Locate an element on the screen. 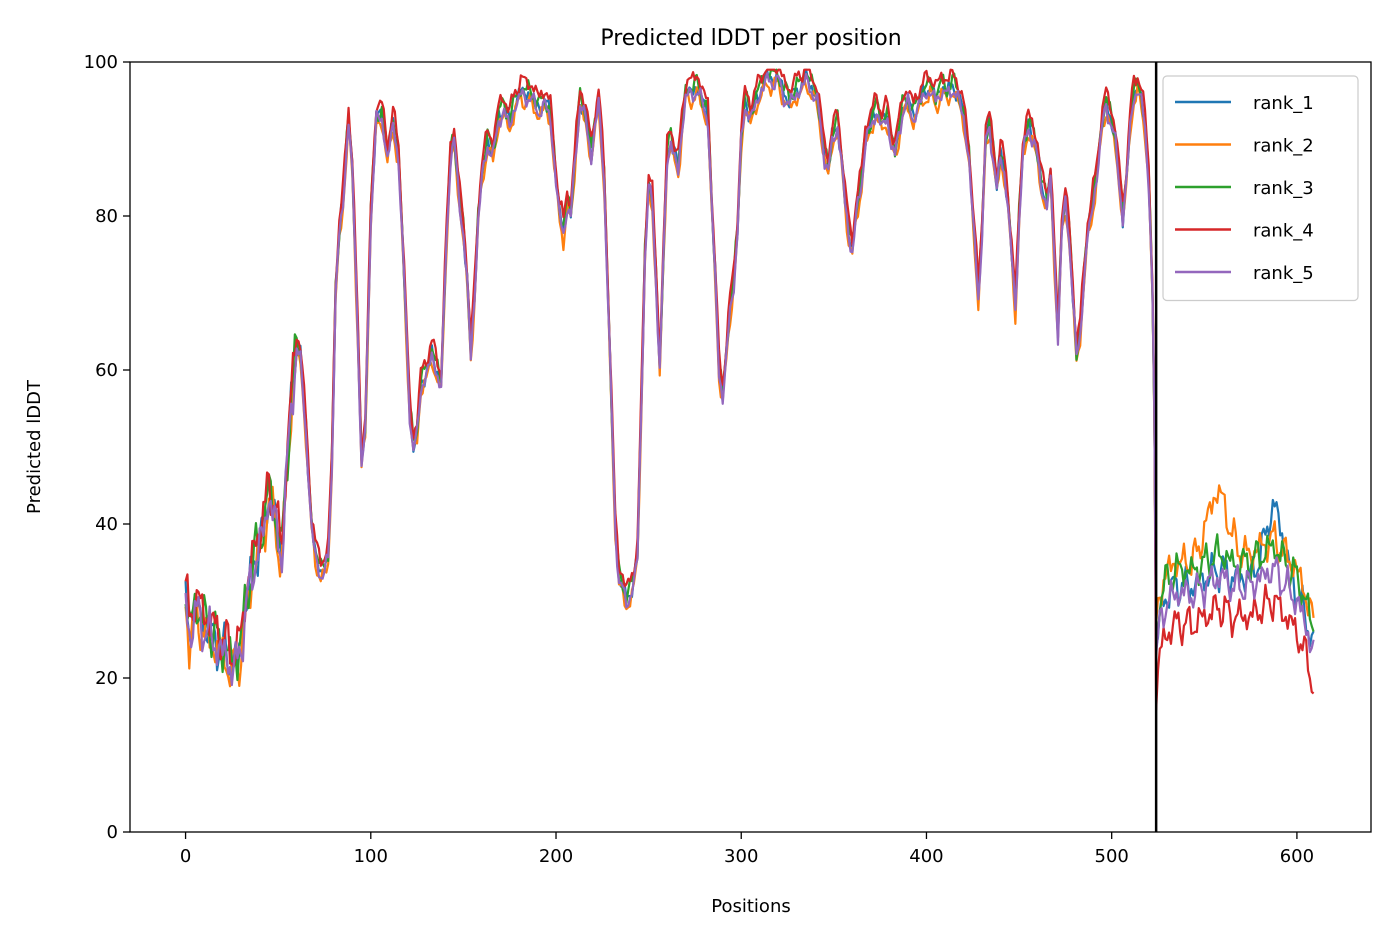 The image size is (1391, 939). y-tick-label: 40 is located at coordinates (106, 524).